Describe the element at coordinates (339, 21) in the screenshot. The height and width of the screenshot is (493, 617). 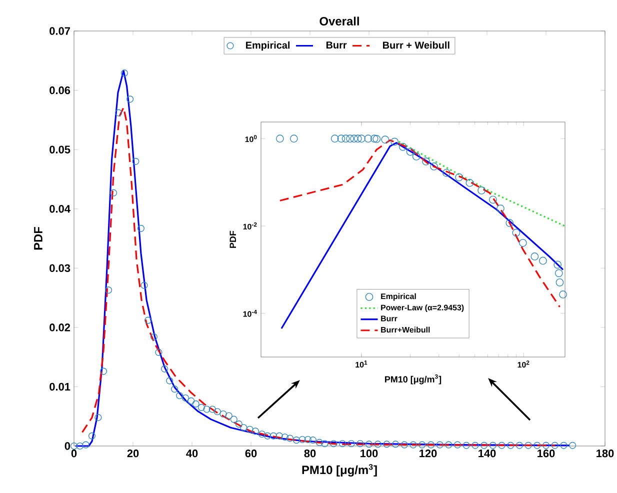
I see `chart-title: Overall` at that location.